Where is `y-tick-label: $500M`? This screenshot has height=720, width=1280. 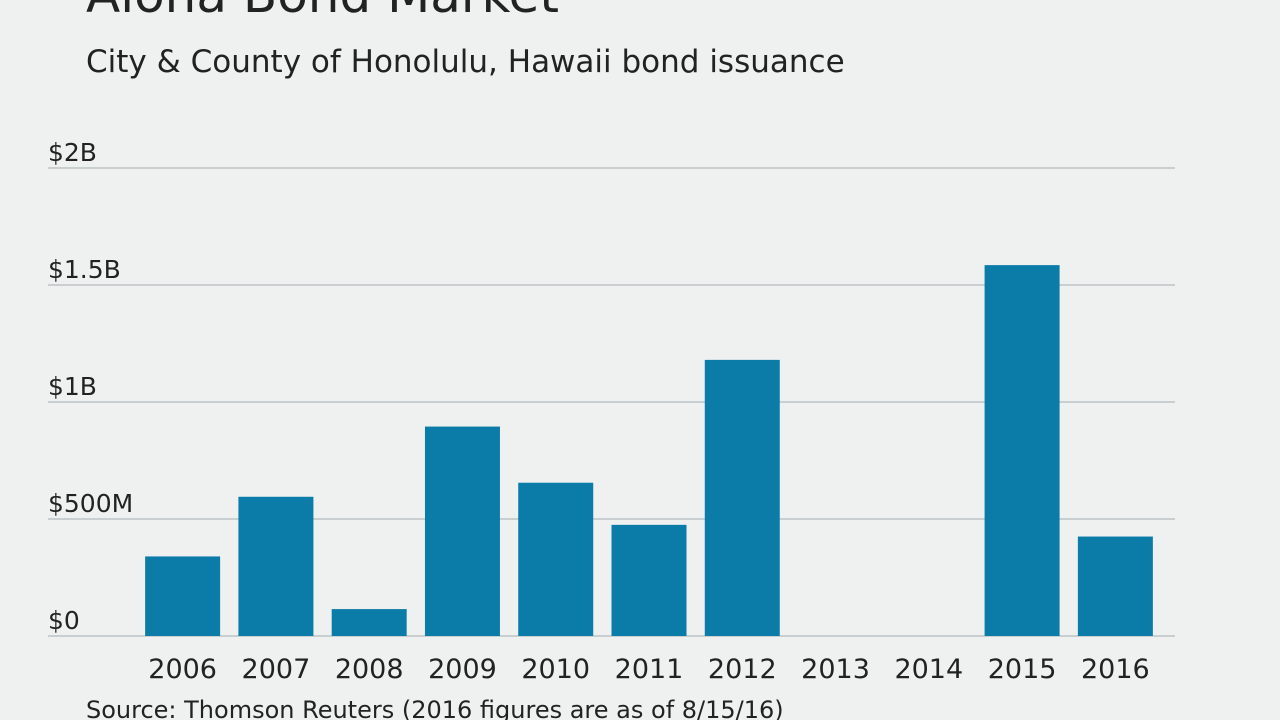
y-tick-label: $500M is located at coordinates (90, 503).